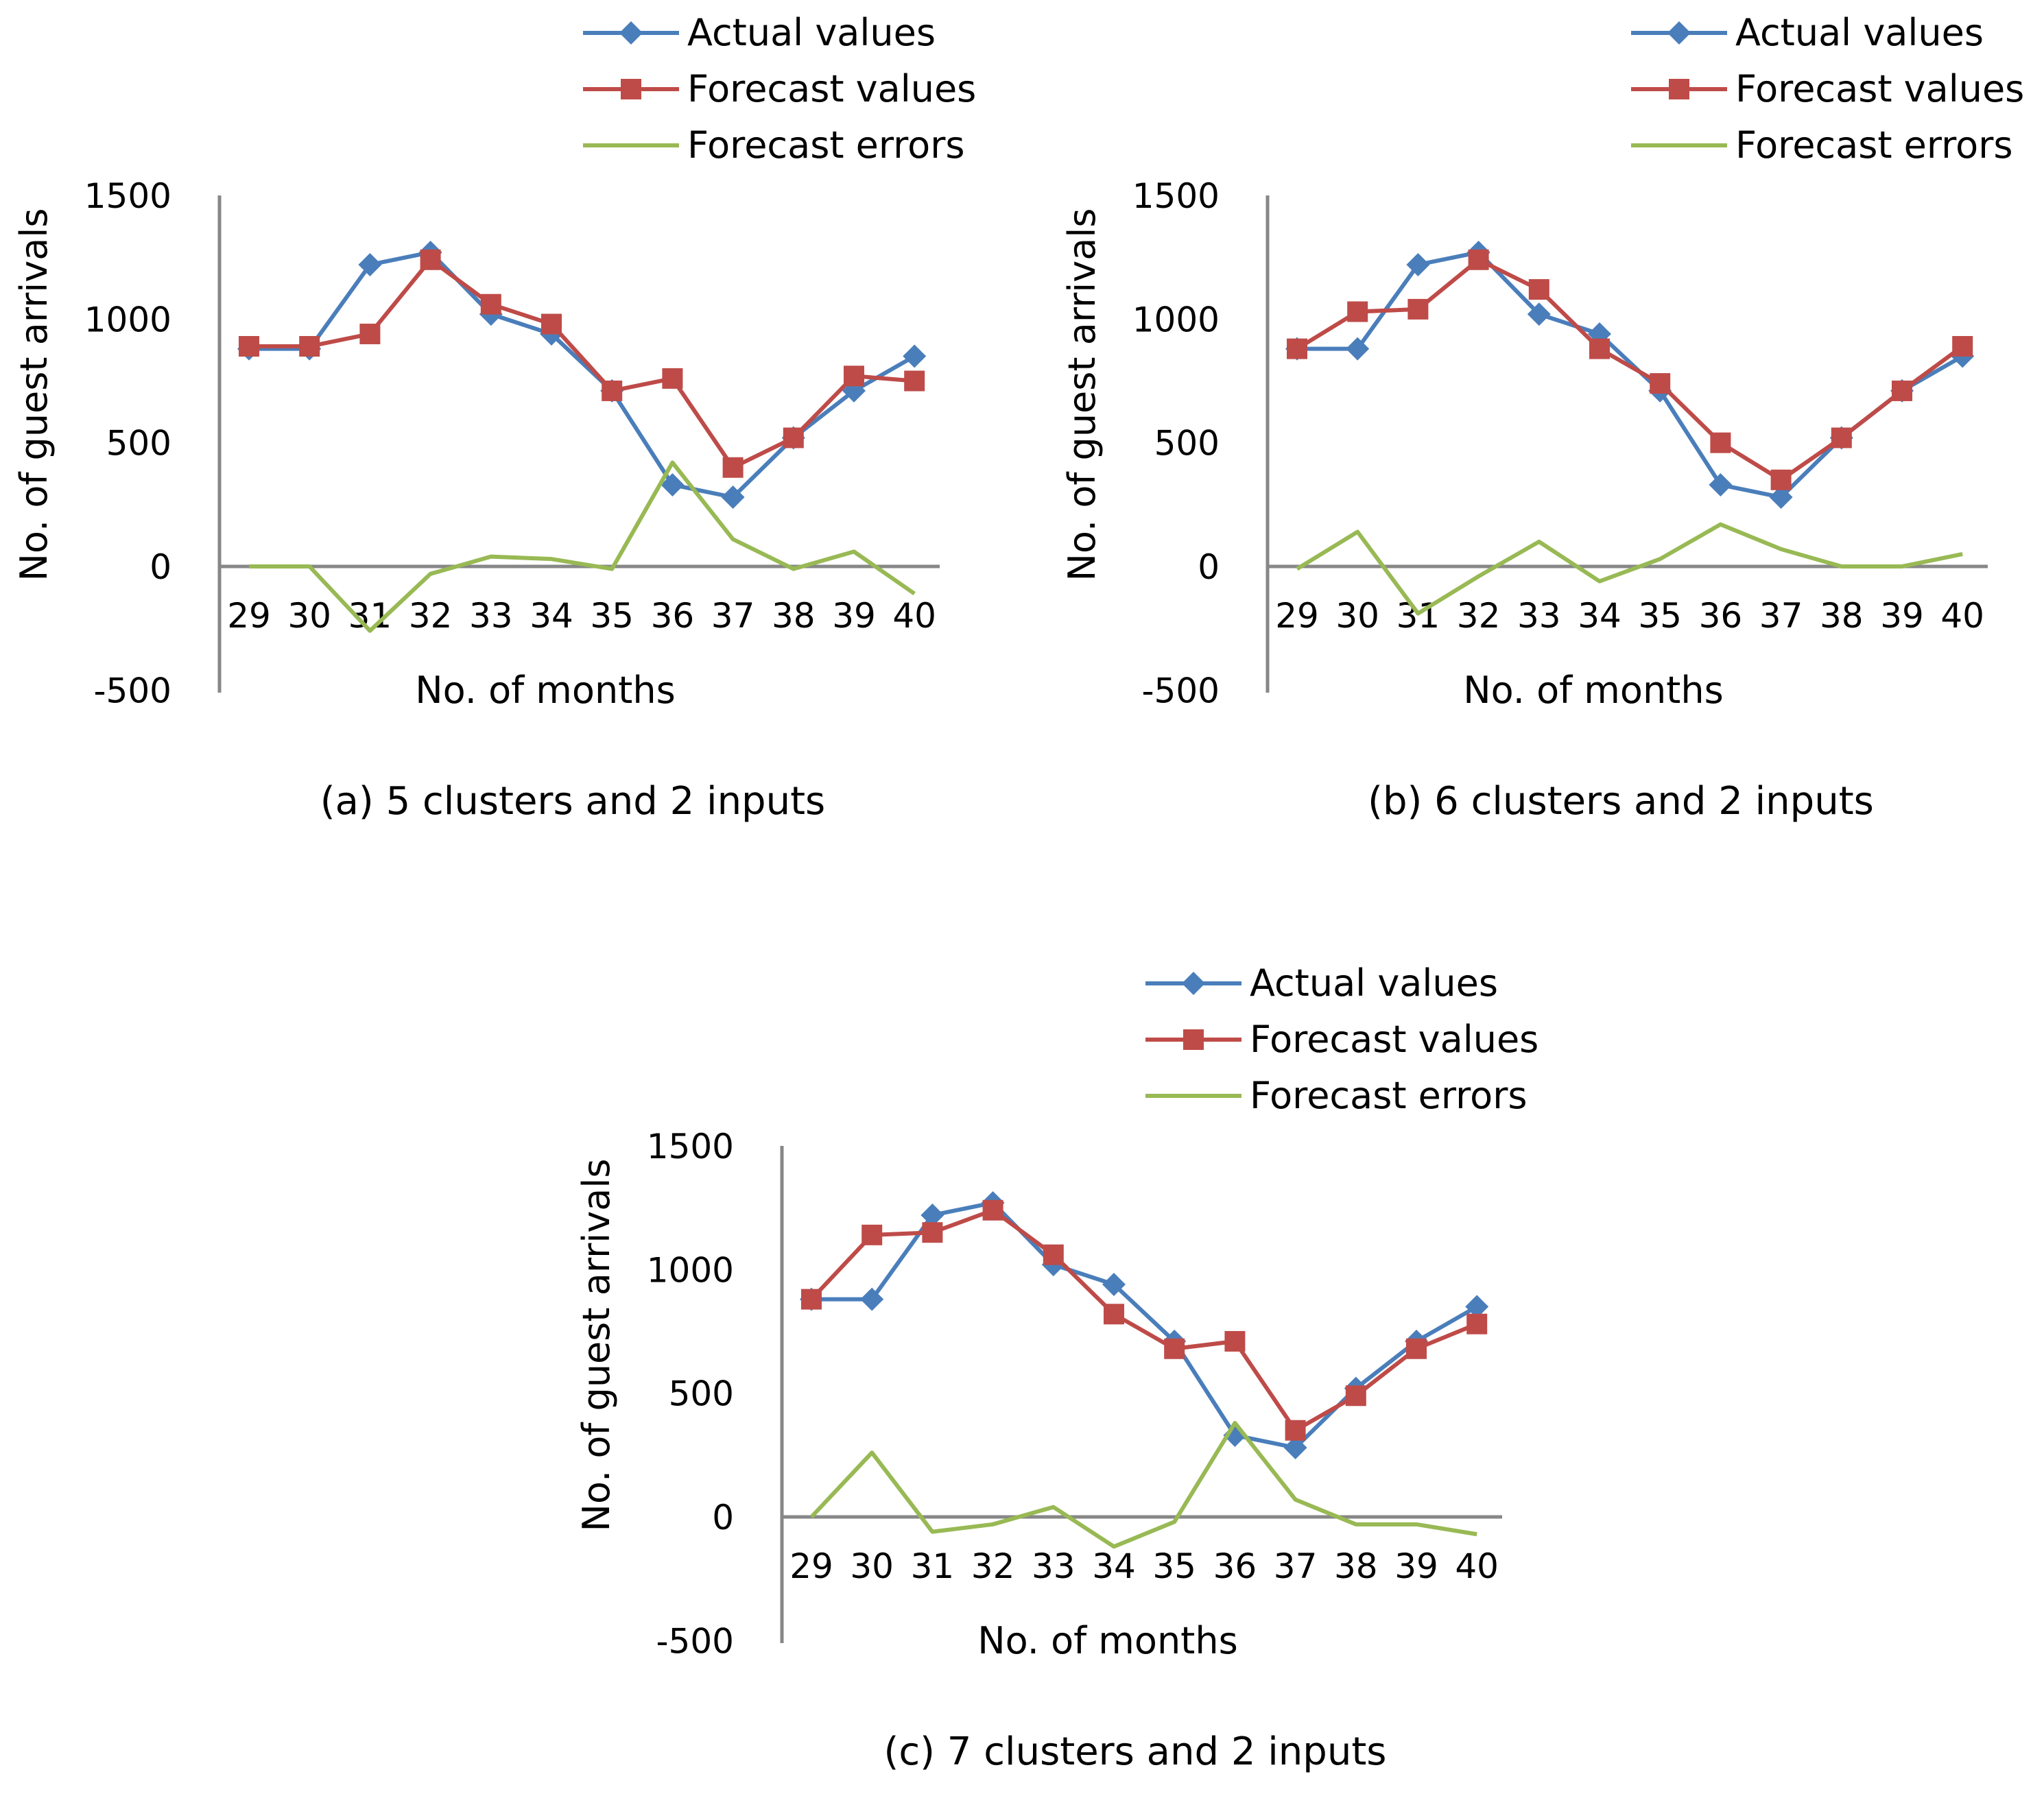 This screenshot has height=1807, width=2044. Describe the element at coordinates (1679, 33) in the screenshot. I see `legend-marker-actual` at that location.